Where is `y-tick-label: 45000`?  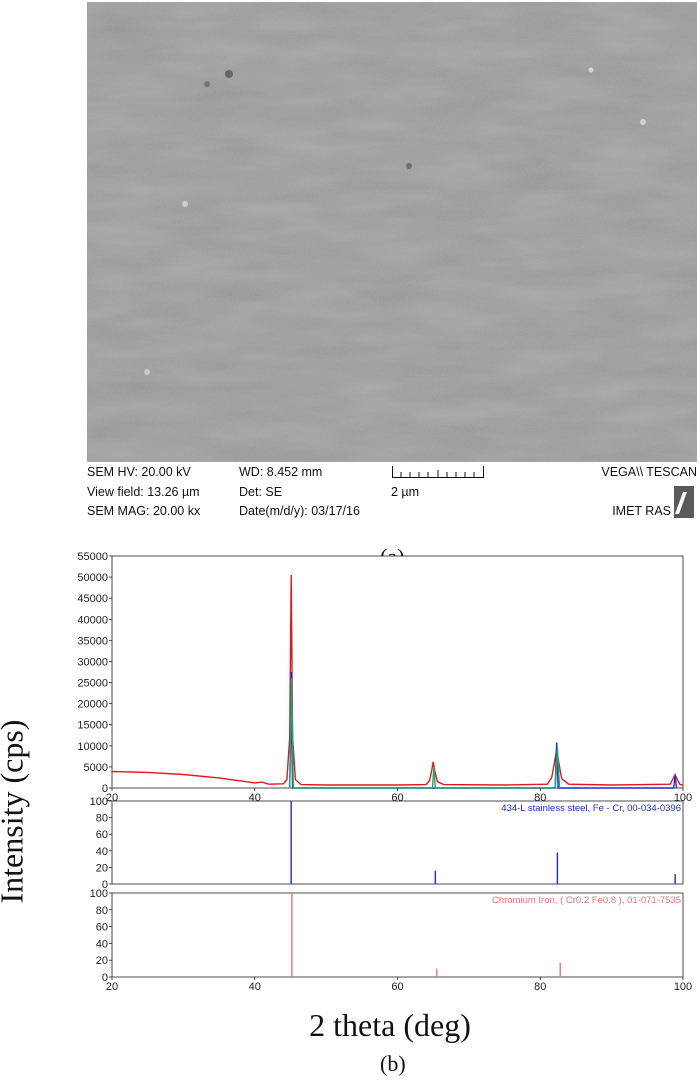 y-tick-label: 45000 is located at coordinates (92, 599).